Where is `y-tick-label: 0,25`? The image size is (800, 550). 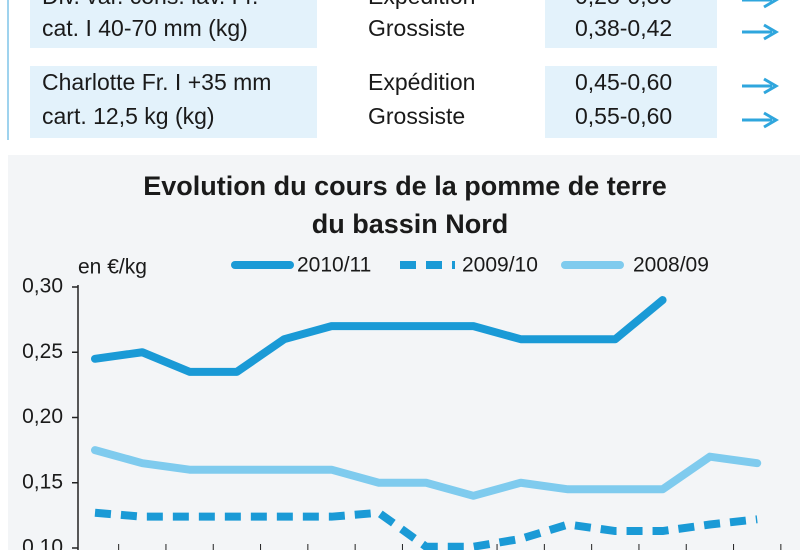
y-tick-label: 0,25 is located at coordinates (42, 351).